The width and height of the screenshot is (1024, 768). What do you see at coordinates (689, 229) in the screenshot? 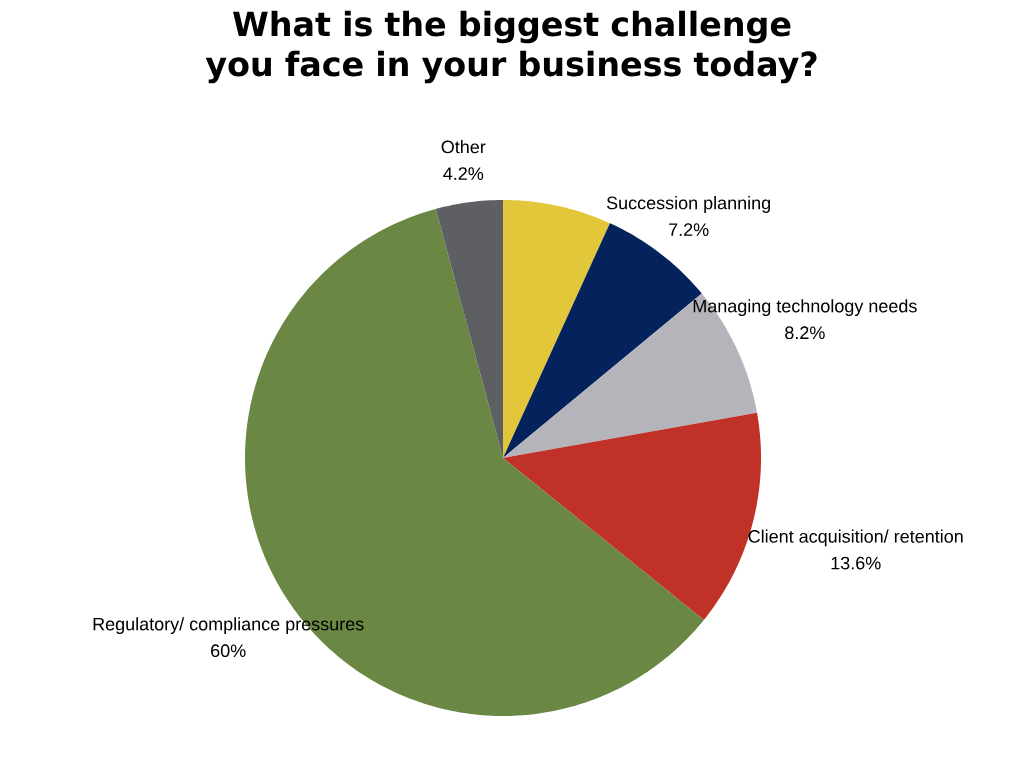
I see `data-label: 7.2%` at bounding box center [689, 229].